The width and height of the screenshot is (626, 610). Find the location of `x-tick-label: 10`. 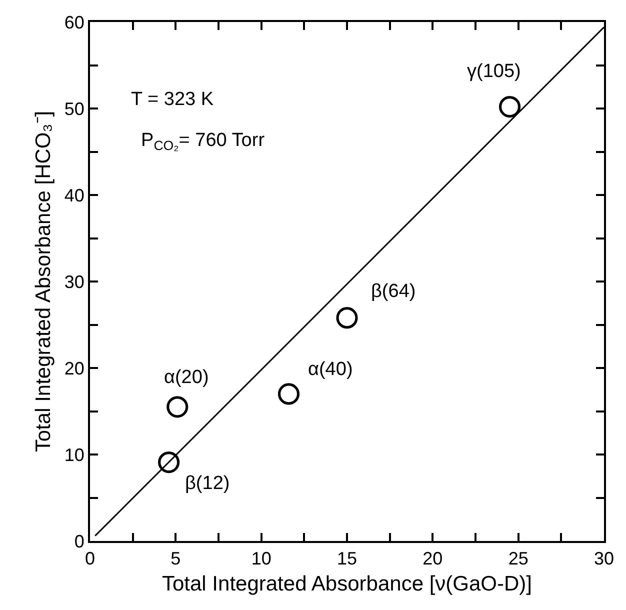

x-tick-label: 10 is located at coordinates (261, 558).